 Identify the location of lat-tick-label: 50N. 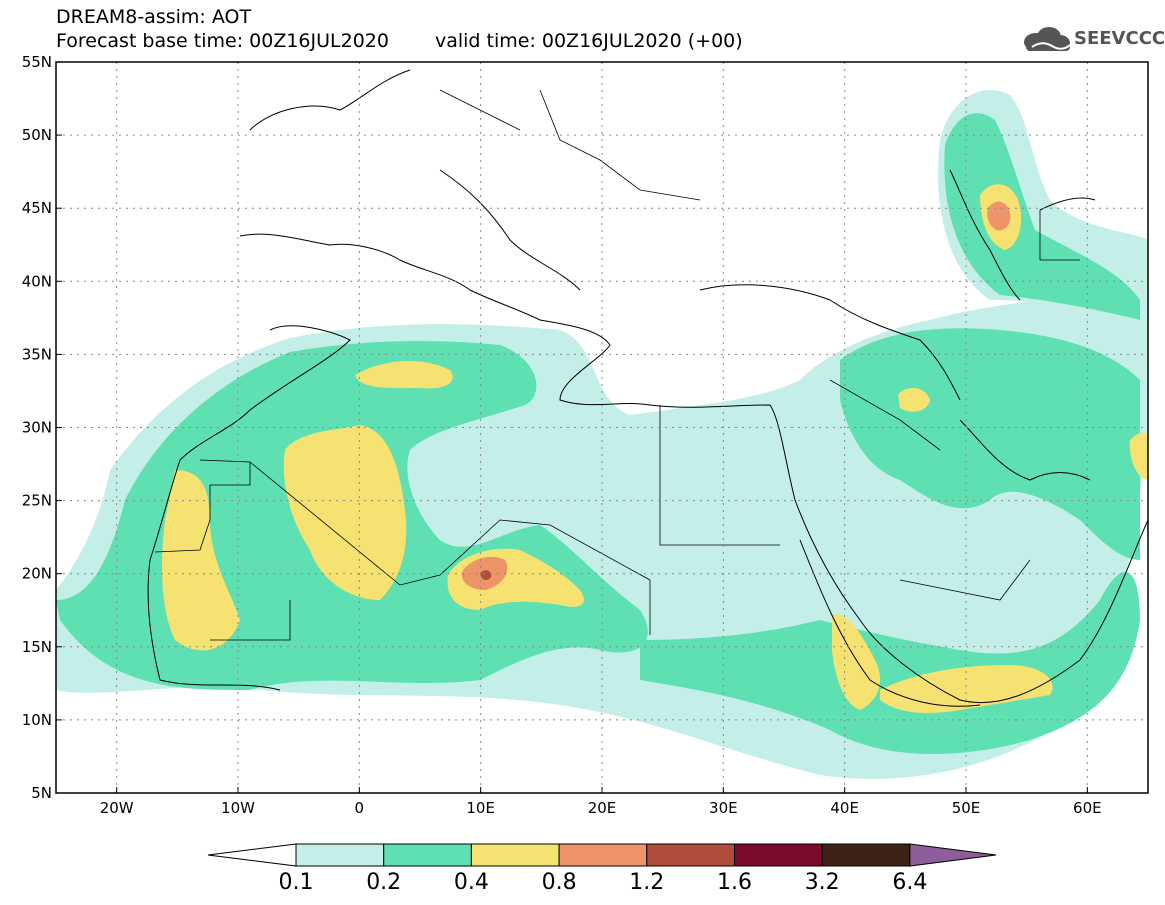
(37, 135).